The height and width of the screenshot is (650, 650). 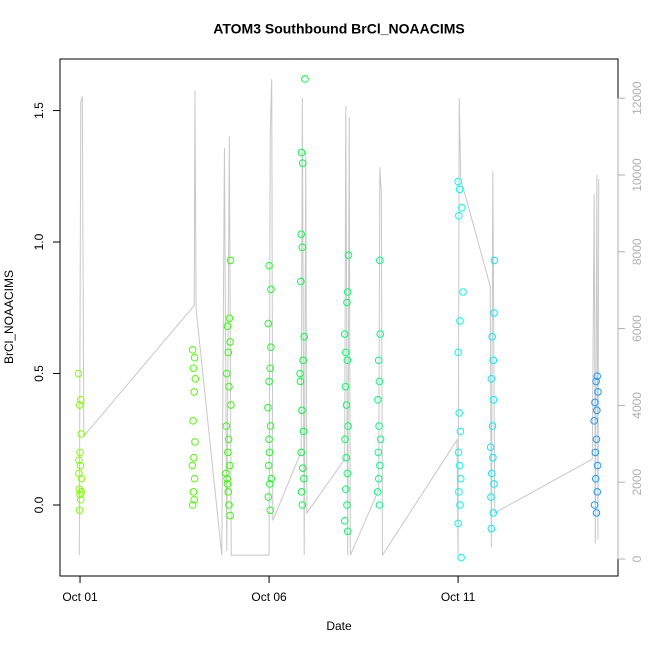 What do you see at coordinates (637, 405) in the screenshot?
I see `y2-tick-label: 4000` at bounding box center [637, 405].